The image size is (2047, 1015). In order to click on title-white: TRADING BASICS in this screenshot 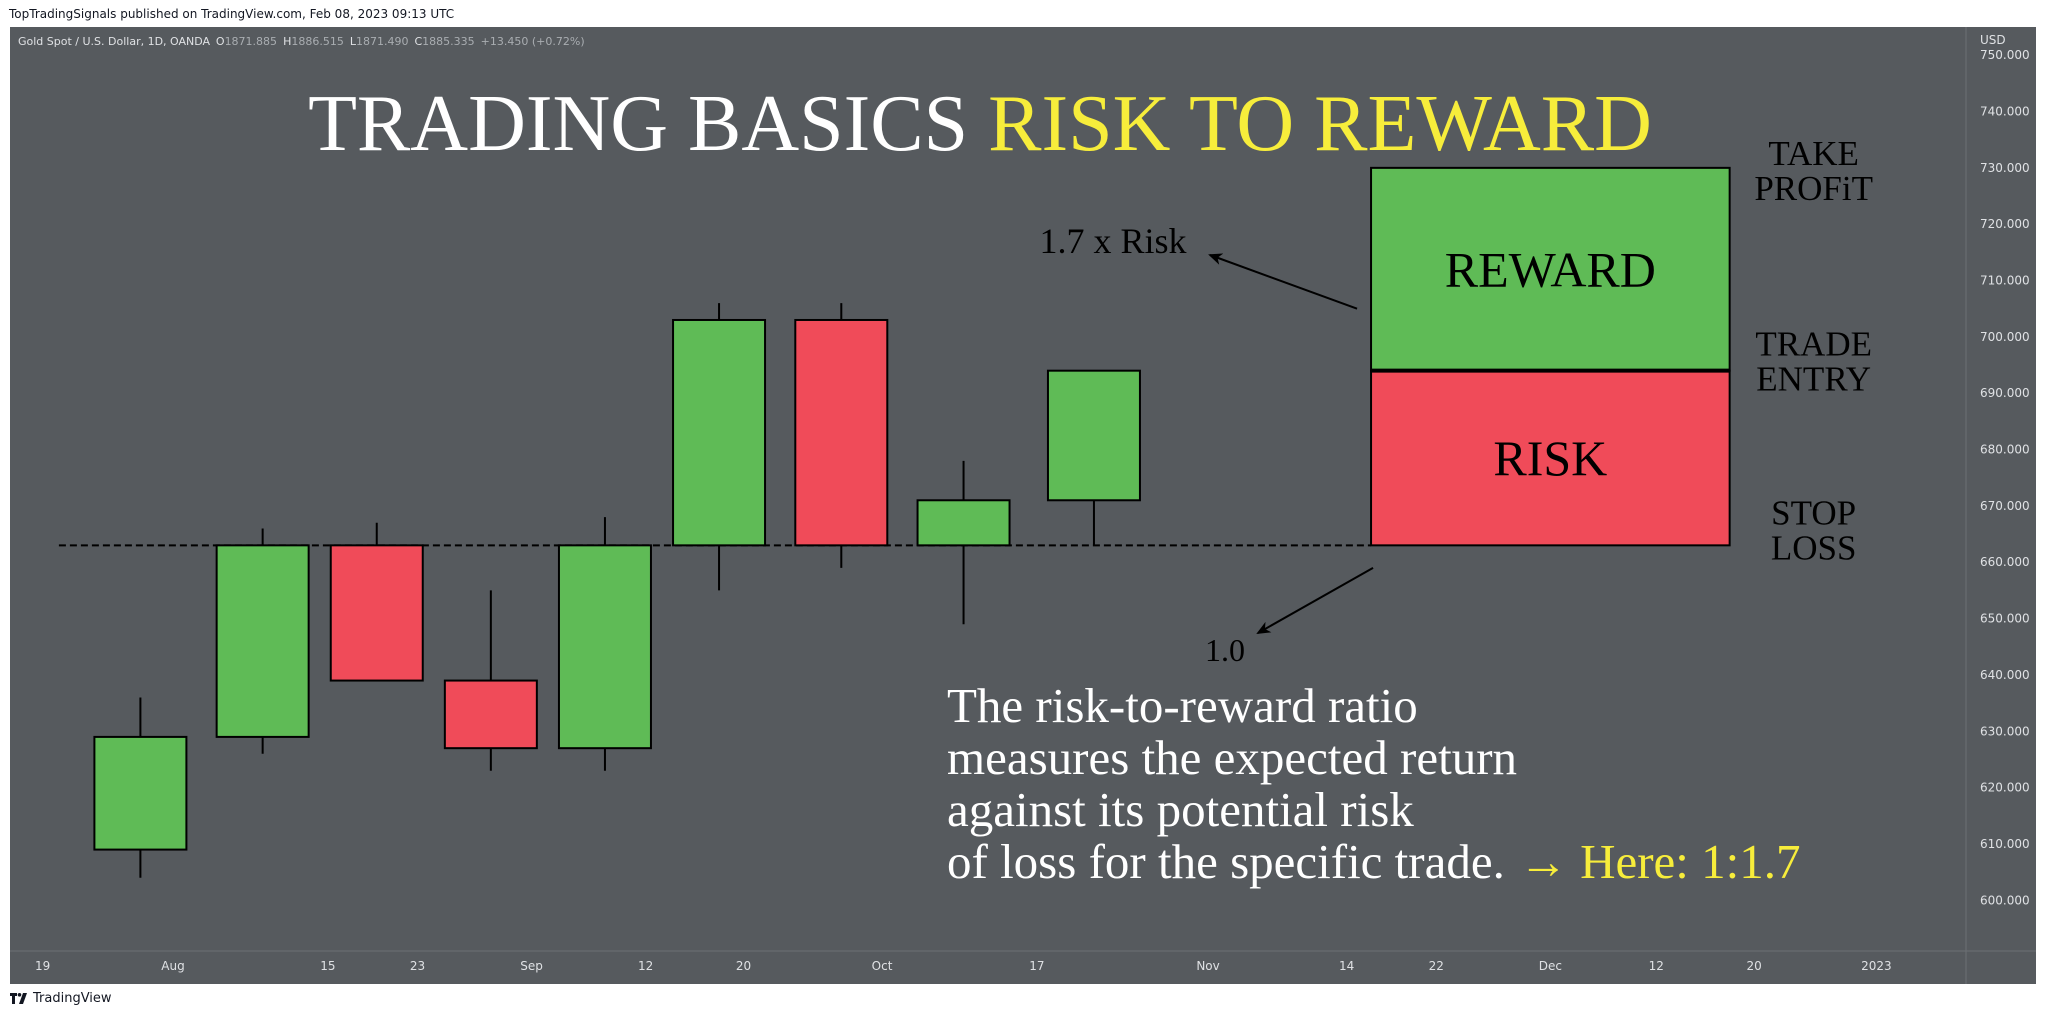, I will do `click(648, 124)`.